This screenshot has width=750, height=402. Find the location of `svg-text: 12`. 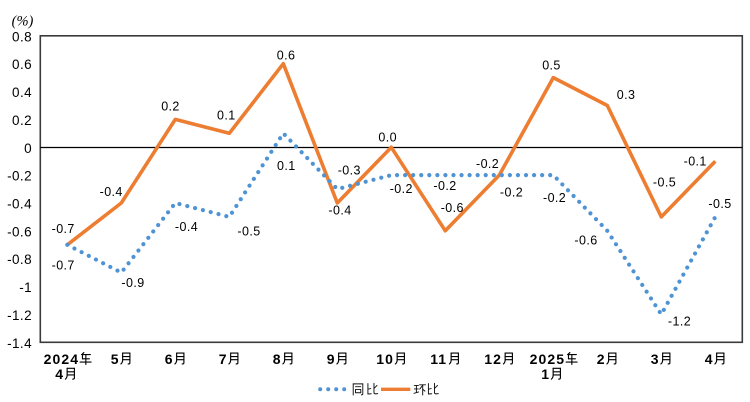

svg-text: 12 is located at coordinates (493, 359).